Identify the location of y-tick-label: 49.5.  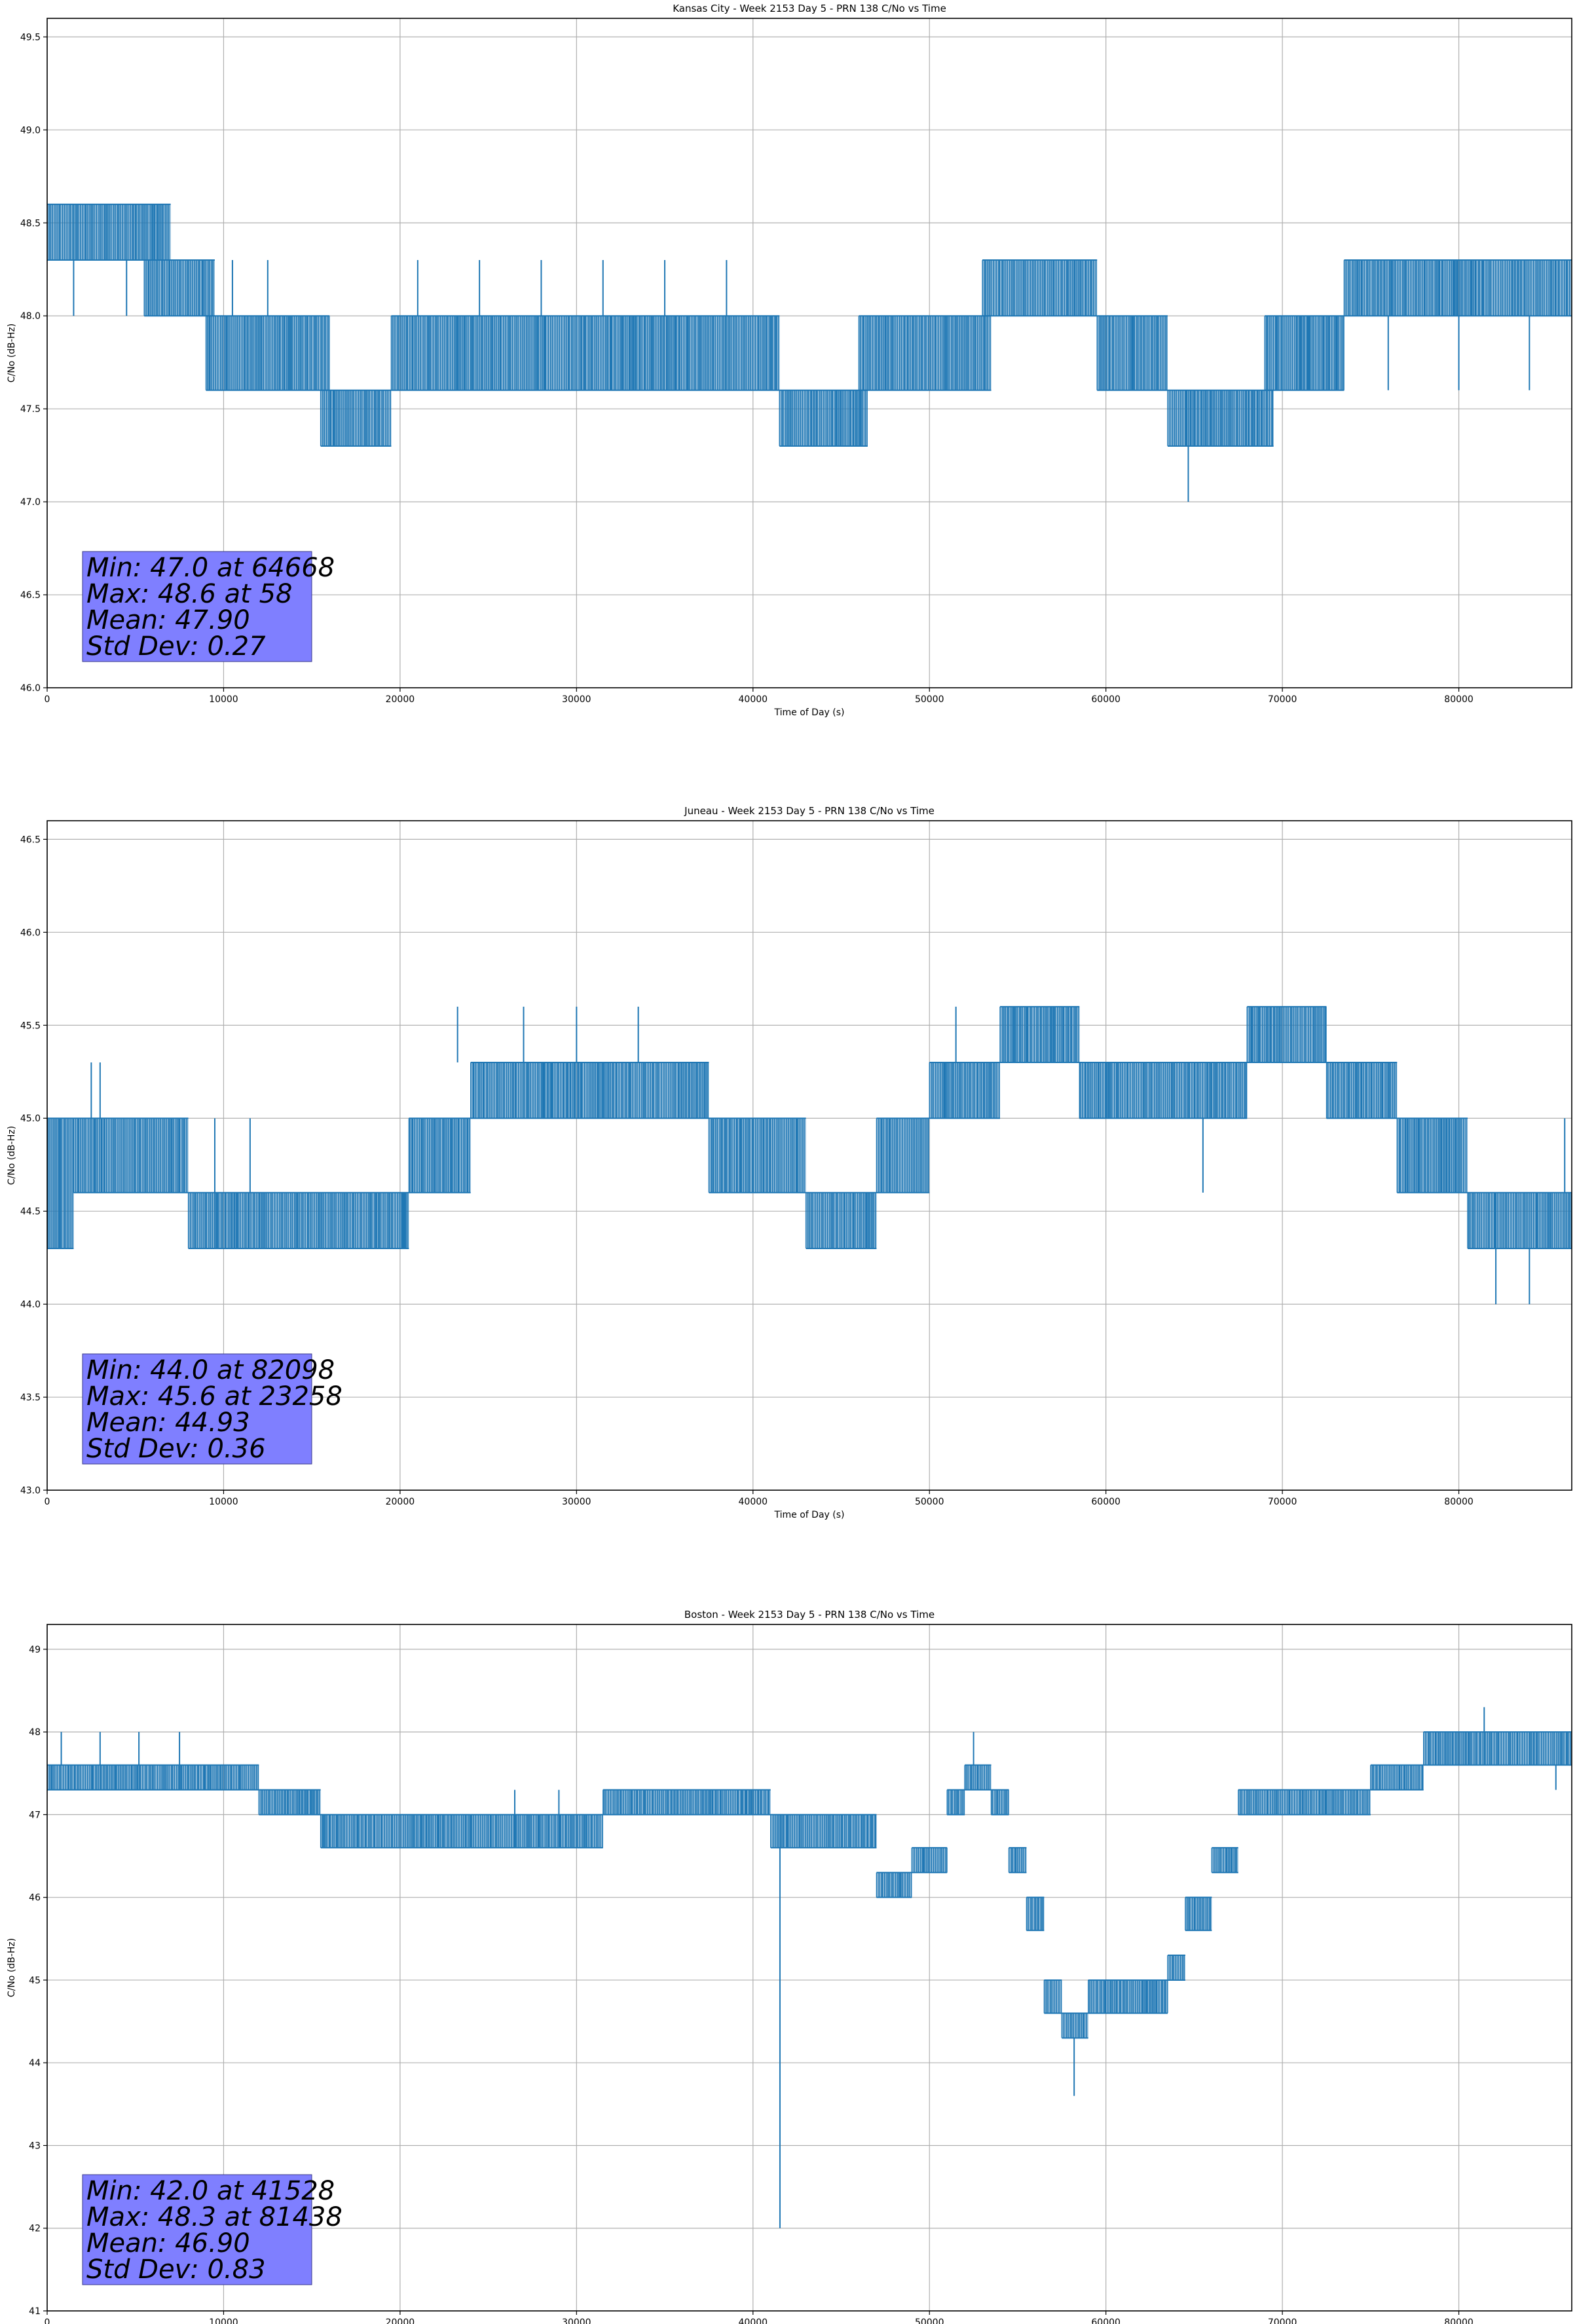
(30, 37).